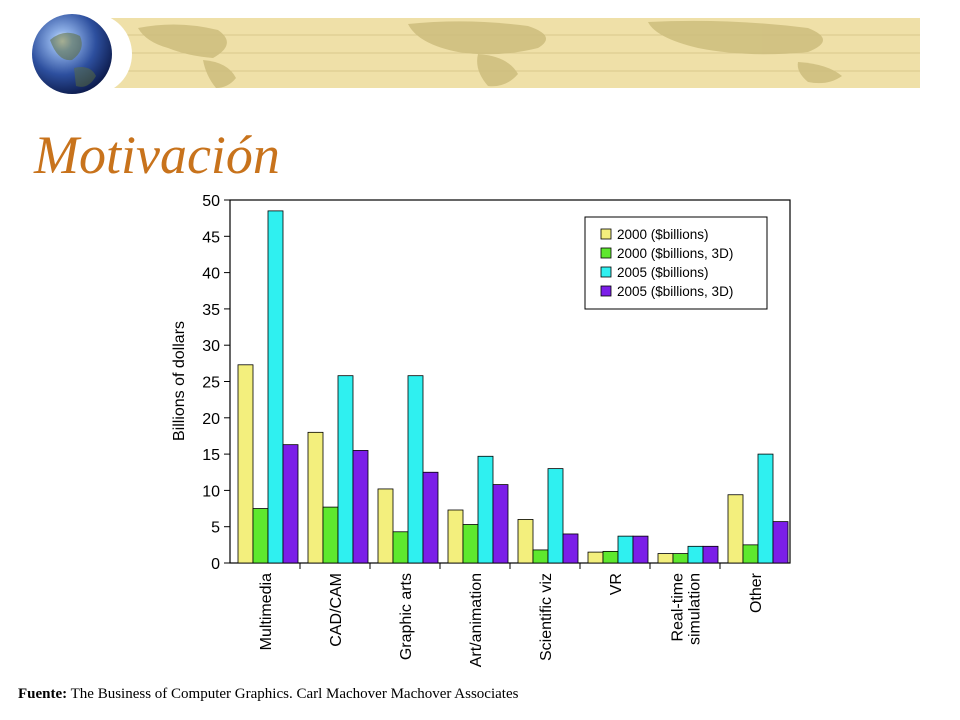  I want to click on x-tick-label: CAD/CAM, so click(336, 610).